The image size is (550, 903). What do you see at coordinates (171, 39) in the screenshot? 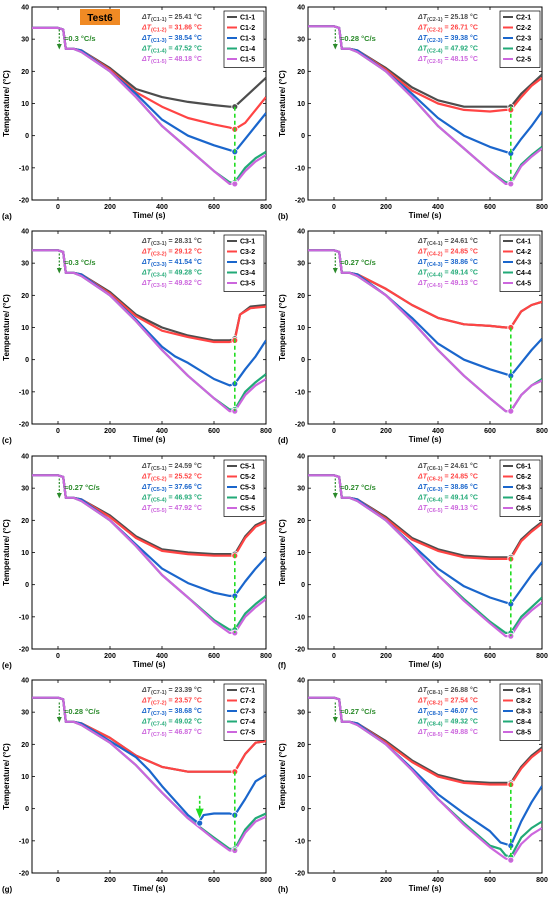
I see `delta-label: ΔT(C1-3) = 38.54 °C` at bounding box center [171, 39].